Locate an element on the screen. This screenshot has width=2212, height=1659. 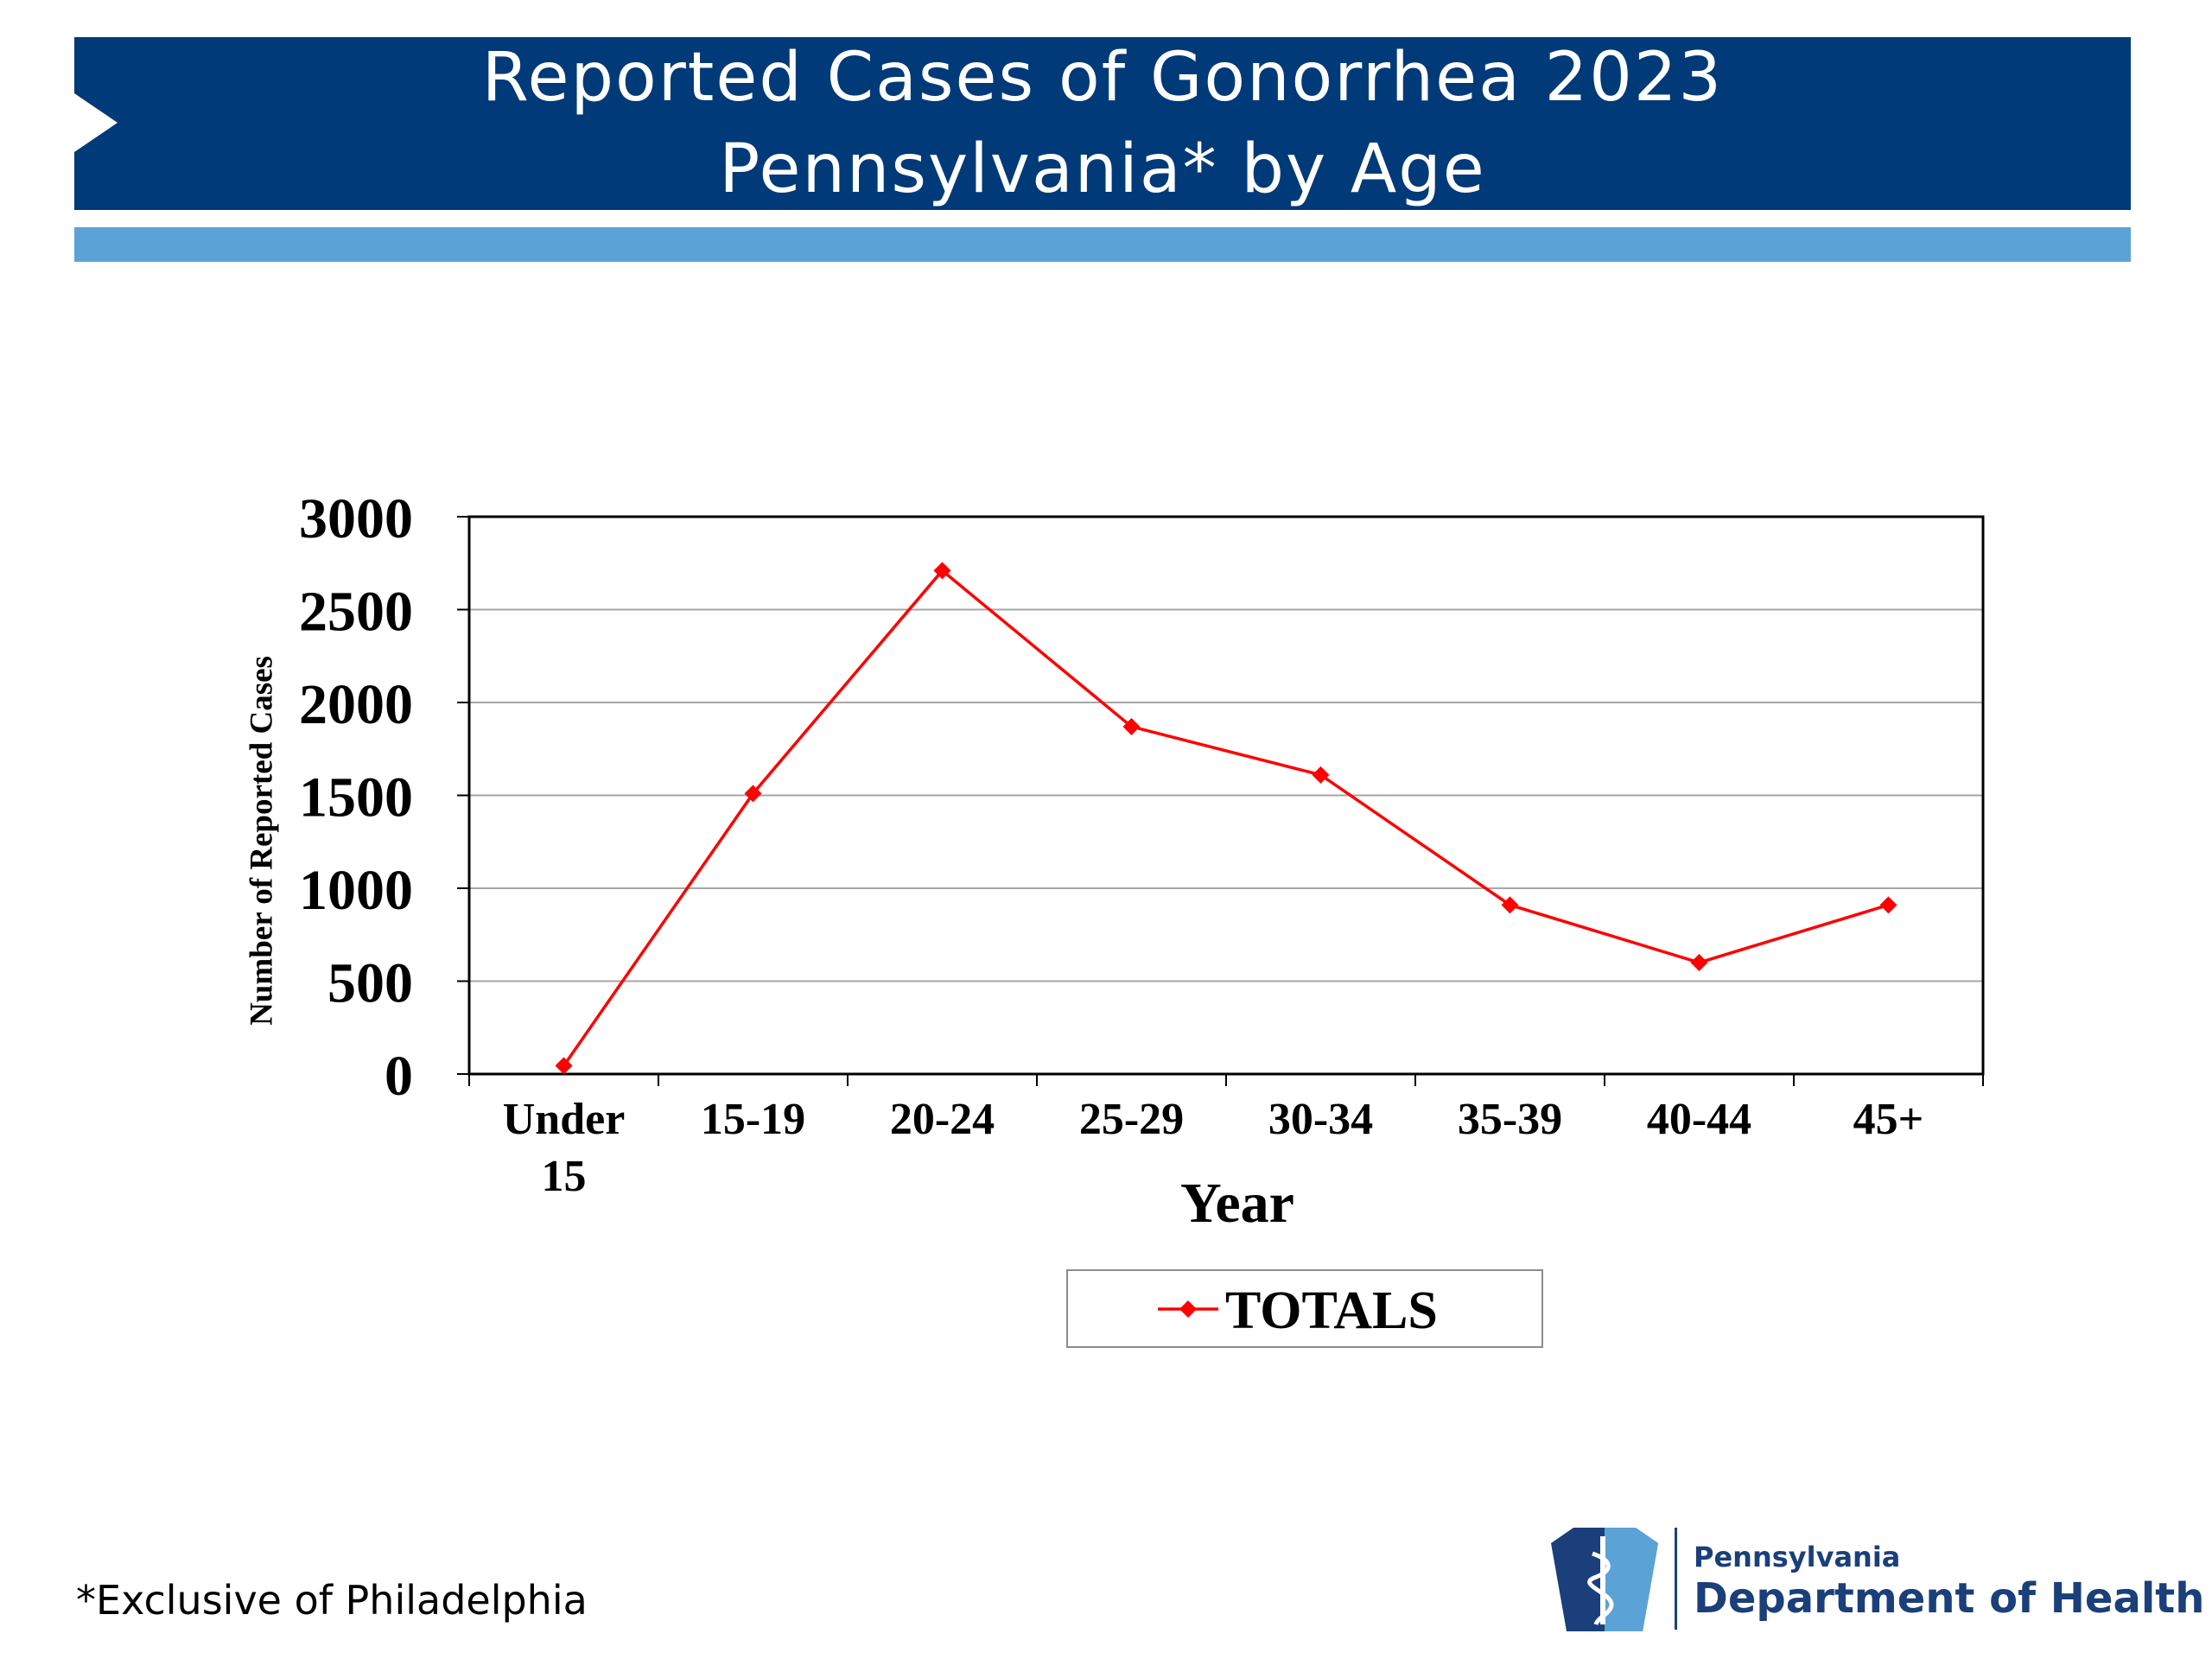
x-tick-label-line: 35-39 is located at coordinates (1510, 1119).